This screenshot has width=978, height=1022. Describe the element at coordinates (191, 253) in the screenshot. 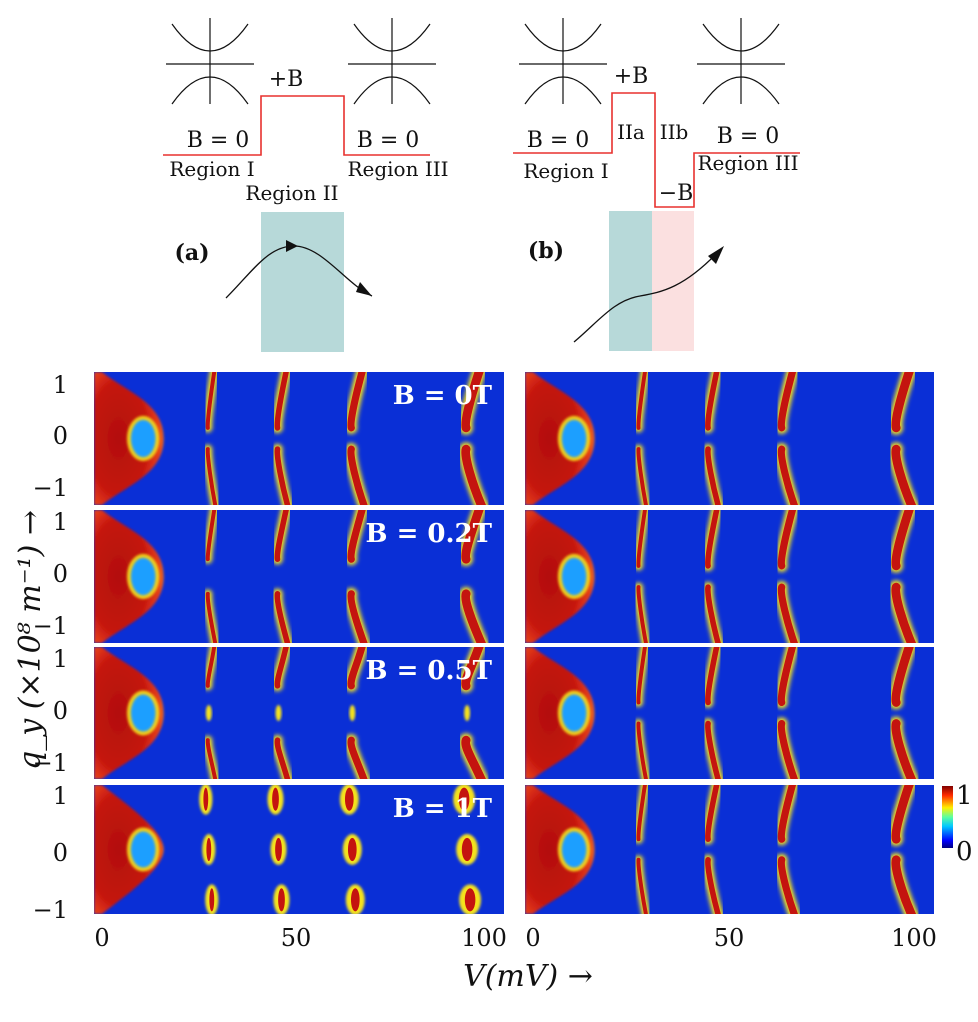

I see `panel-a-tag: (a)` at that location.